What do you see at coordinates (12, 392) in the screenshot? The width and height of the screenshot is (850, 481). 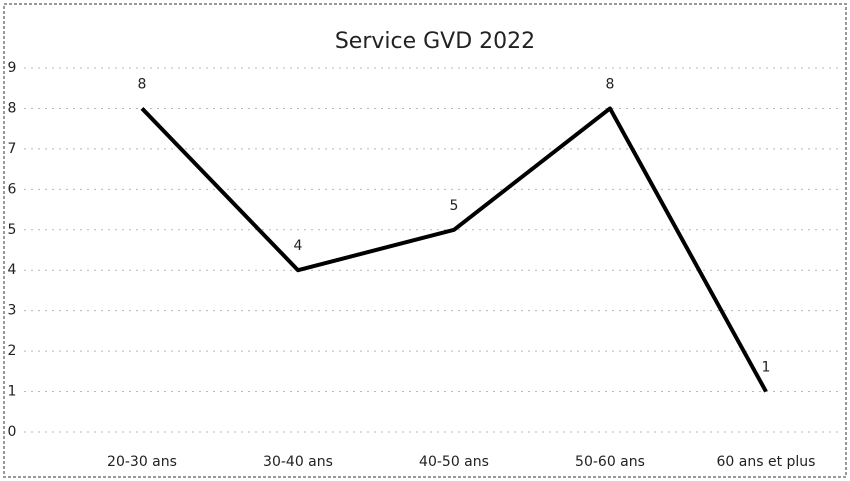 I see `y-tick-label: 1` at bounding box center [12, 392].